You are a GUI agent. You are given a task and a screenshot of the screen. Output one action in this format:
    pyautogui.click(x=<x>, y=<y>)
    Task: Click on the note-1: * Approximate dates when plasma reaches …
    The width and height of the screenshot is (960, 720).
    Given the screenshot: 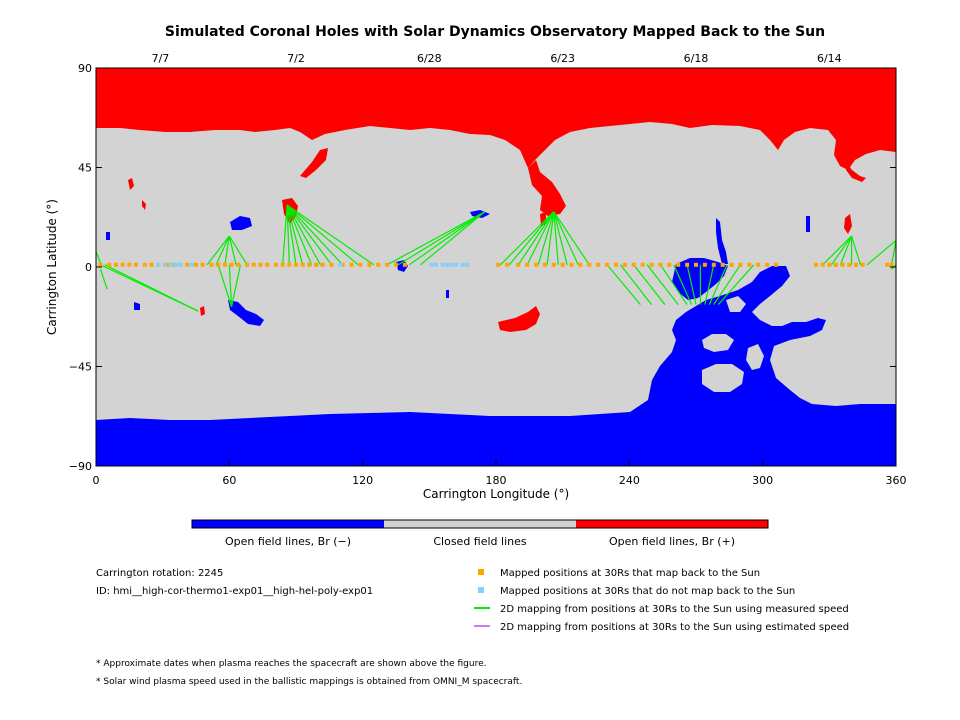 What is the action you would take?
    pyautogui.click(x=291, y=664)
    